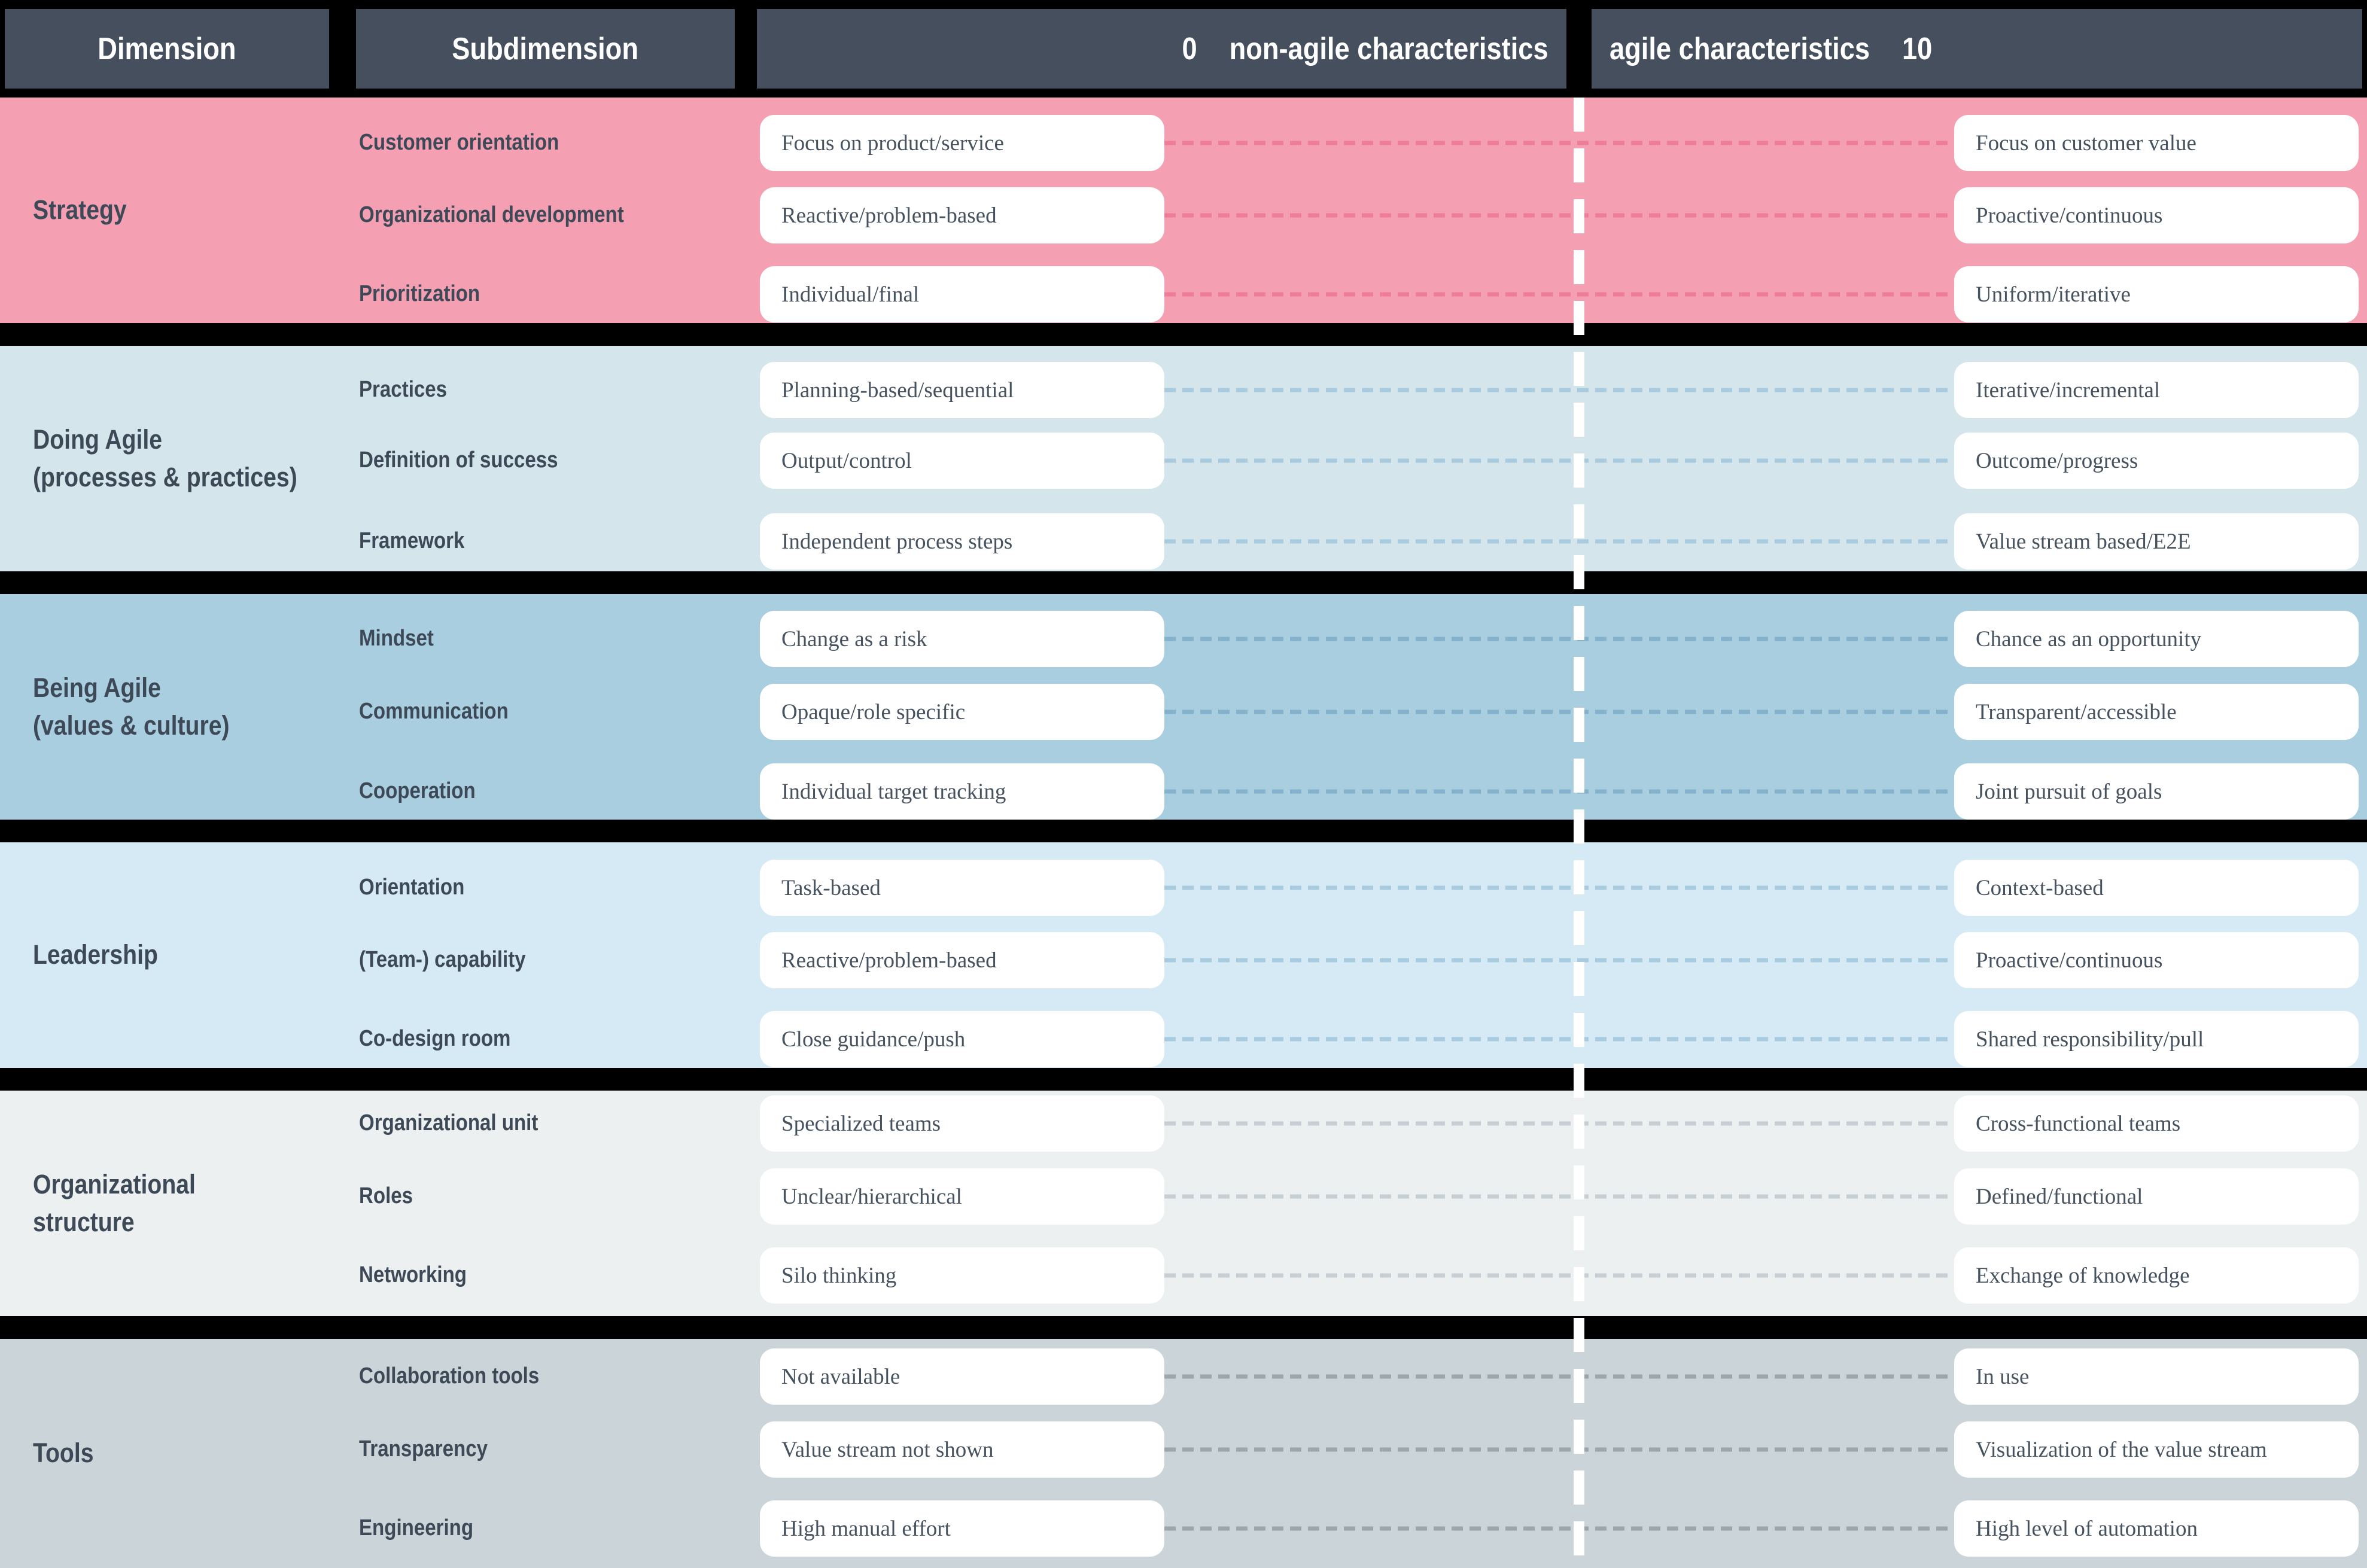 The image size is (2367, 1568). Describe the element at coordinates (1190, 48) in the screenshot. I see `scale-zero-label: 0` at that location.